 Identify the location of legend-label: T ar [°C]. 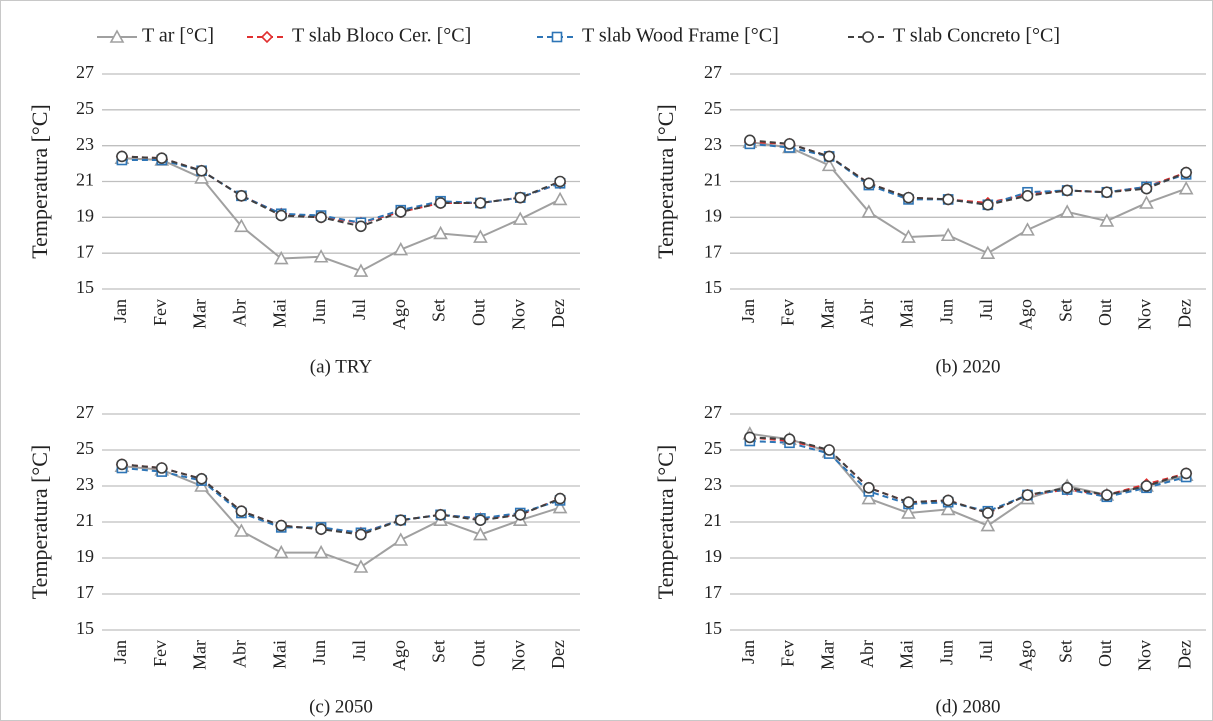
(178, 36).